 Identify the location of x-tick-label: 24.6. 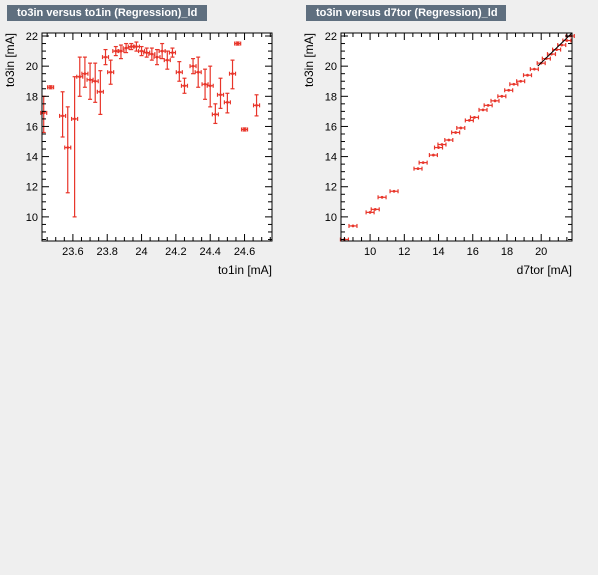
(244, 252).